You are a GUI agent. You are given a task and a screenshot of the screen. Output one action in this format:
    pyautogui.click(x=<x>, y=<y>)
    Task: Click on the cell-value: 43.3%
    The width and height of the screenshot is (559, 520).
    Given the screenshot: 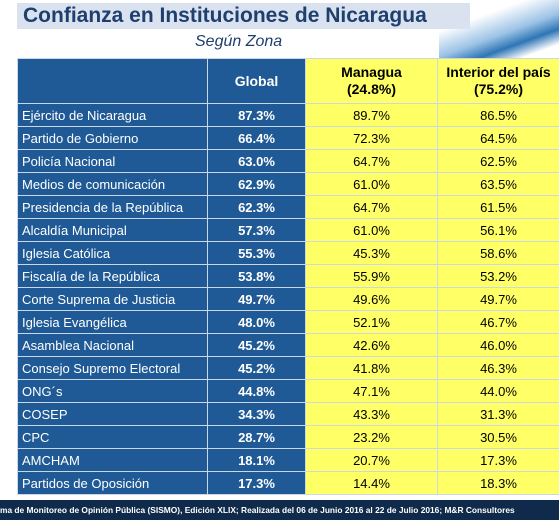 What is the action you would take?
    pyautogui.click(x=371, y=414)
    